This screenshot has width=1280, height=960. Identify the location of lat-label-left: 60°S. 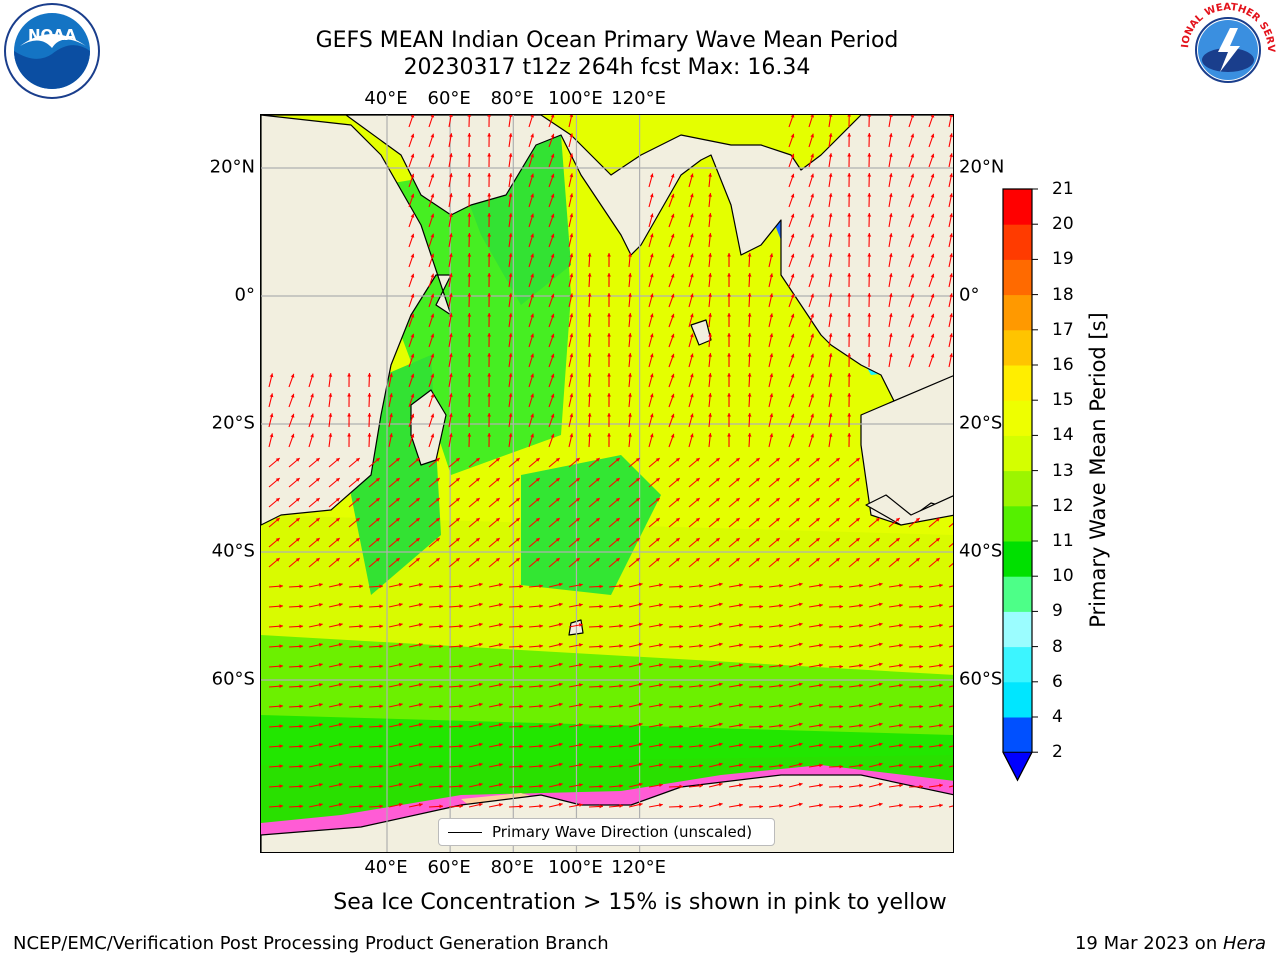
(233, 679).